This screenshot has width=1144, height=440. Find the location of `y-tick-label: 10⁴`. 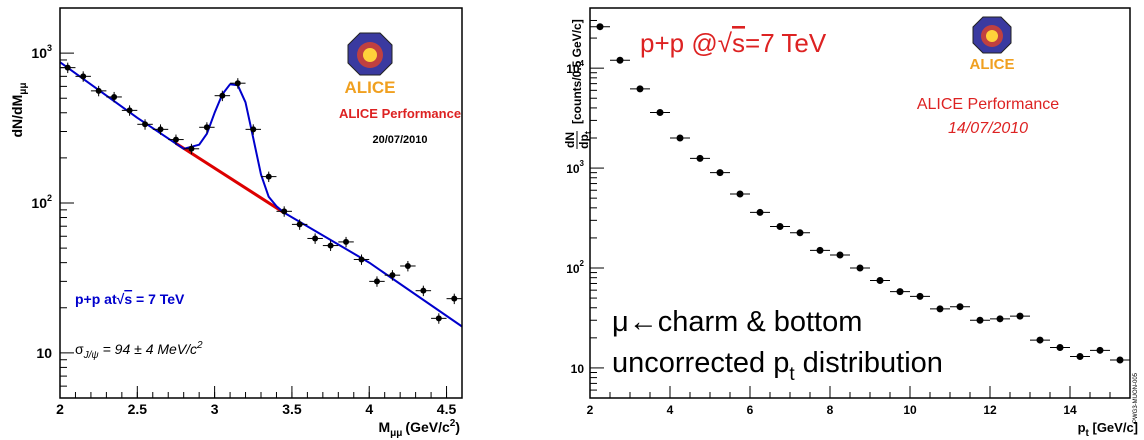

y-tick-label: 10⁴ is located at coordinates (575, 67).